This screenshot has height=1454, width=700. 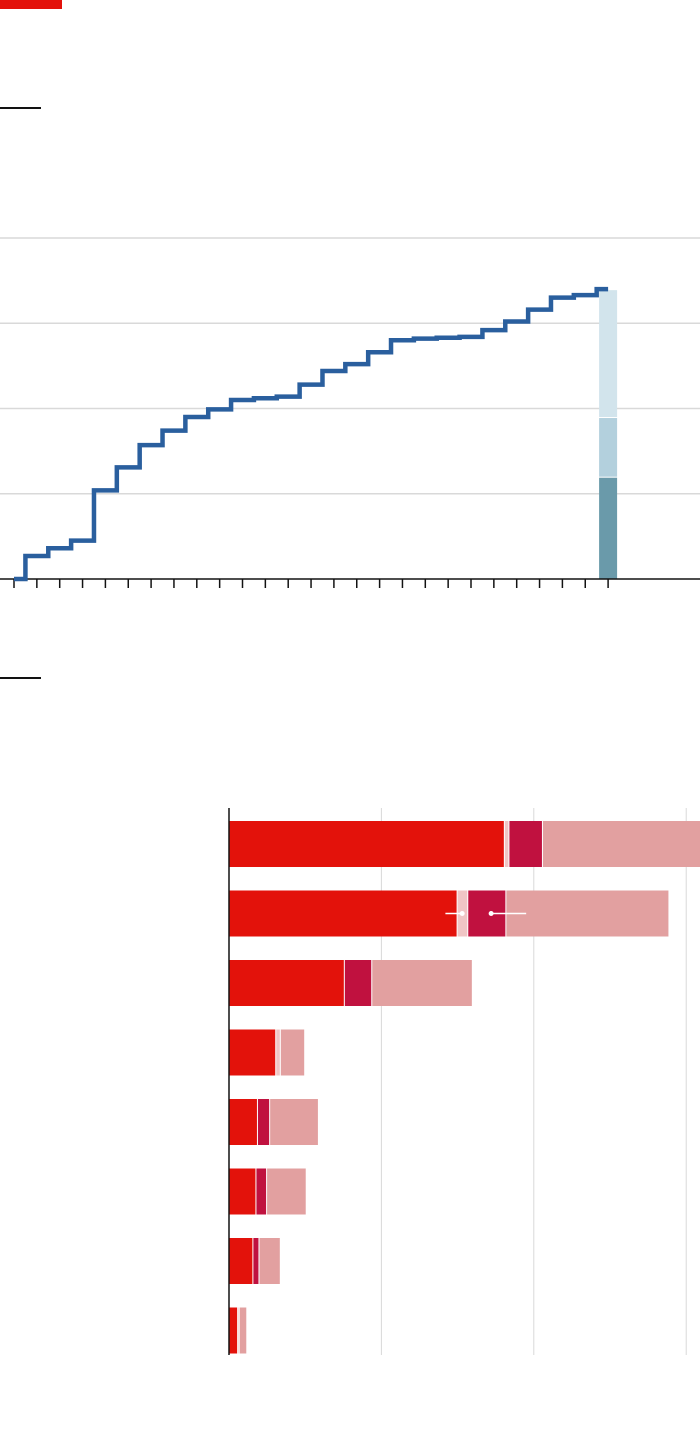 What do you see at coordinates (31, 4) in the screenshot?
I see `brand-tag` at bounding box center [31, 4].